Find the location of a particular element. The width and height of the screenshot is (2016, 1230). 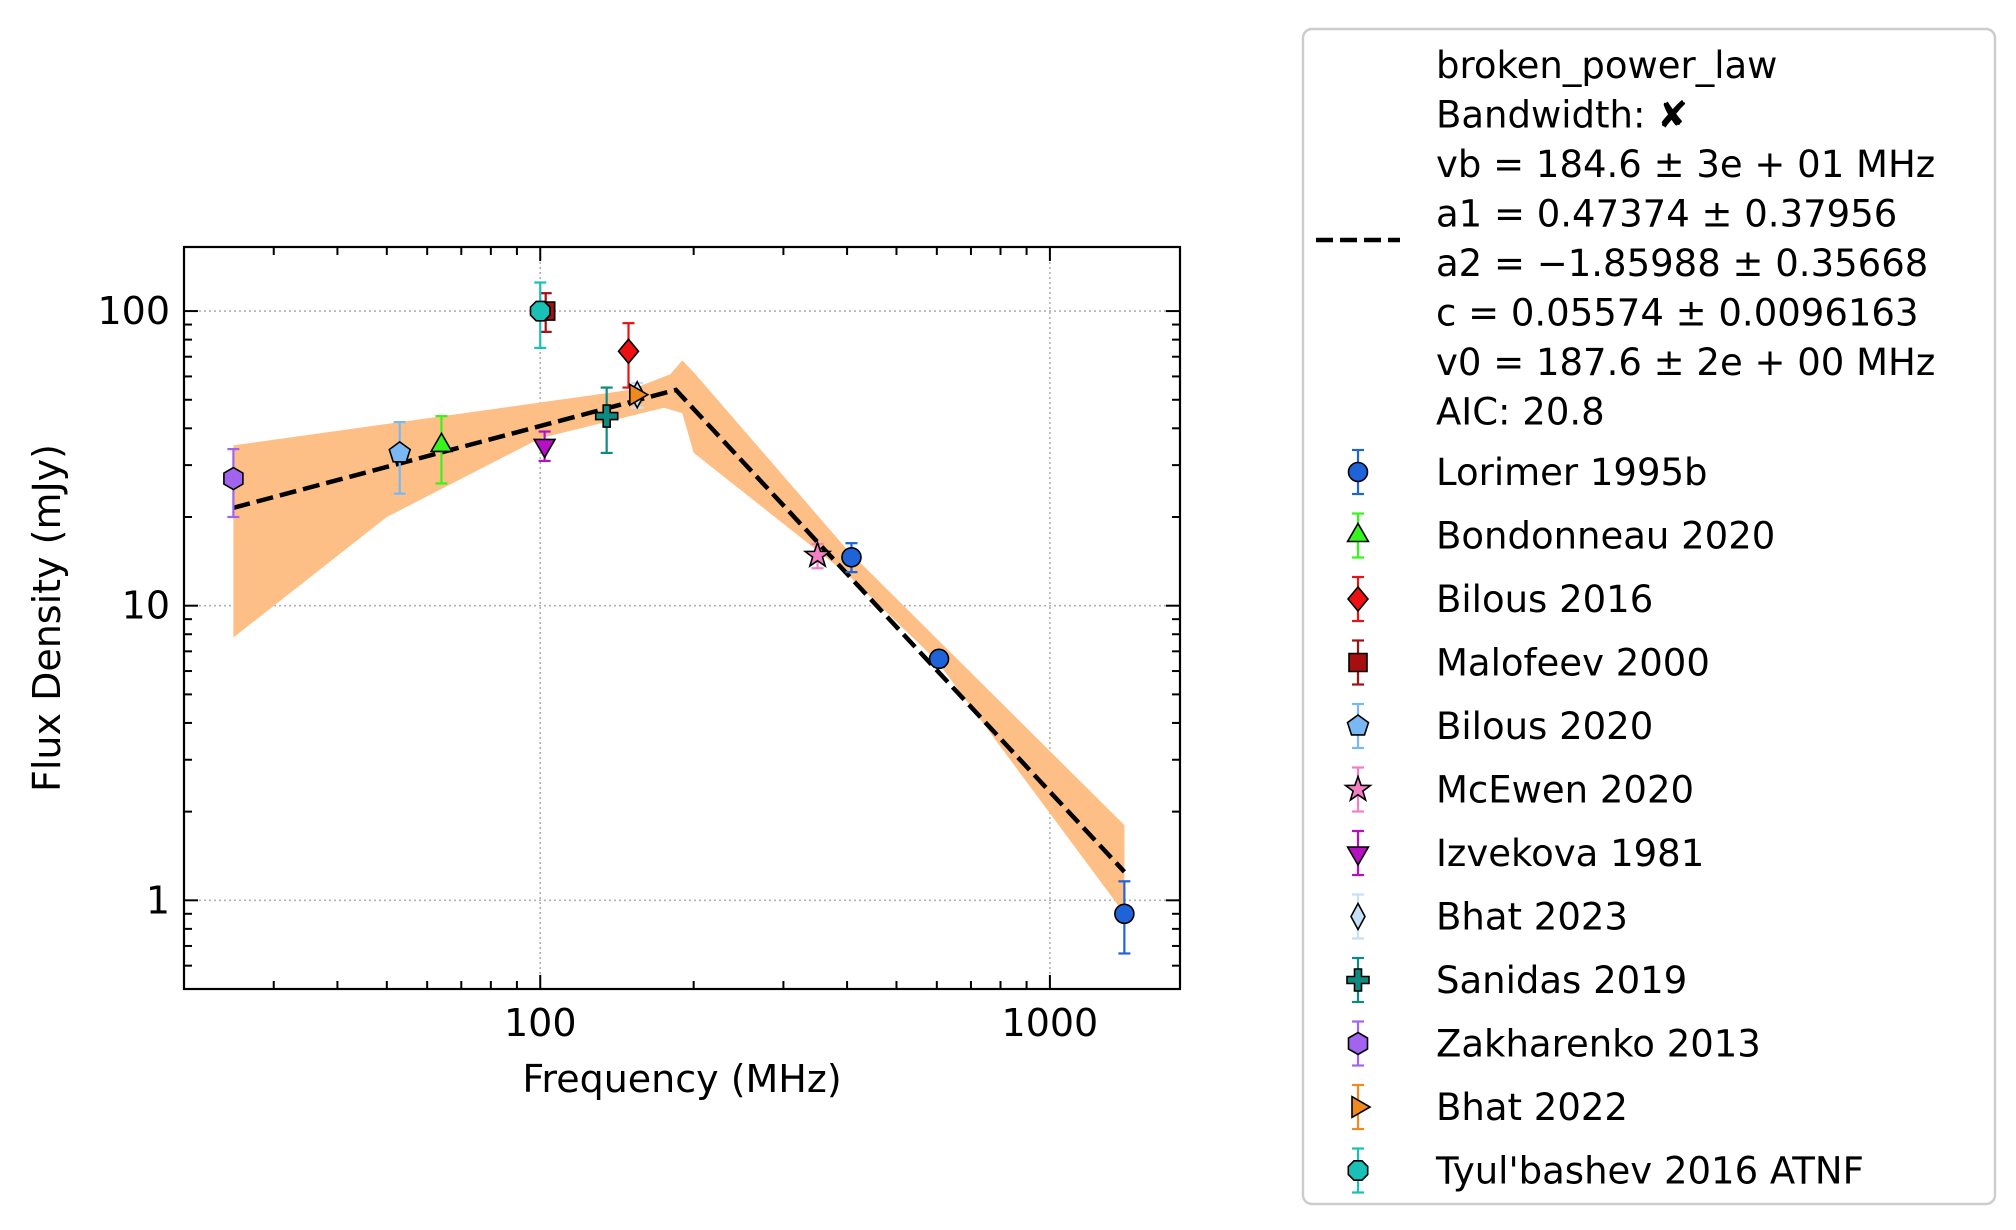

legend-entry: Izvekova 1981 is located at coordinates (1525, 853).